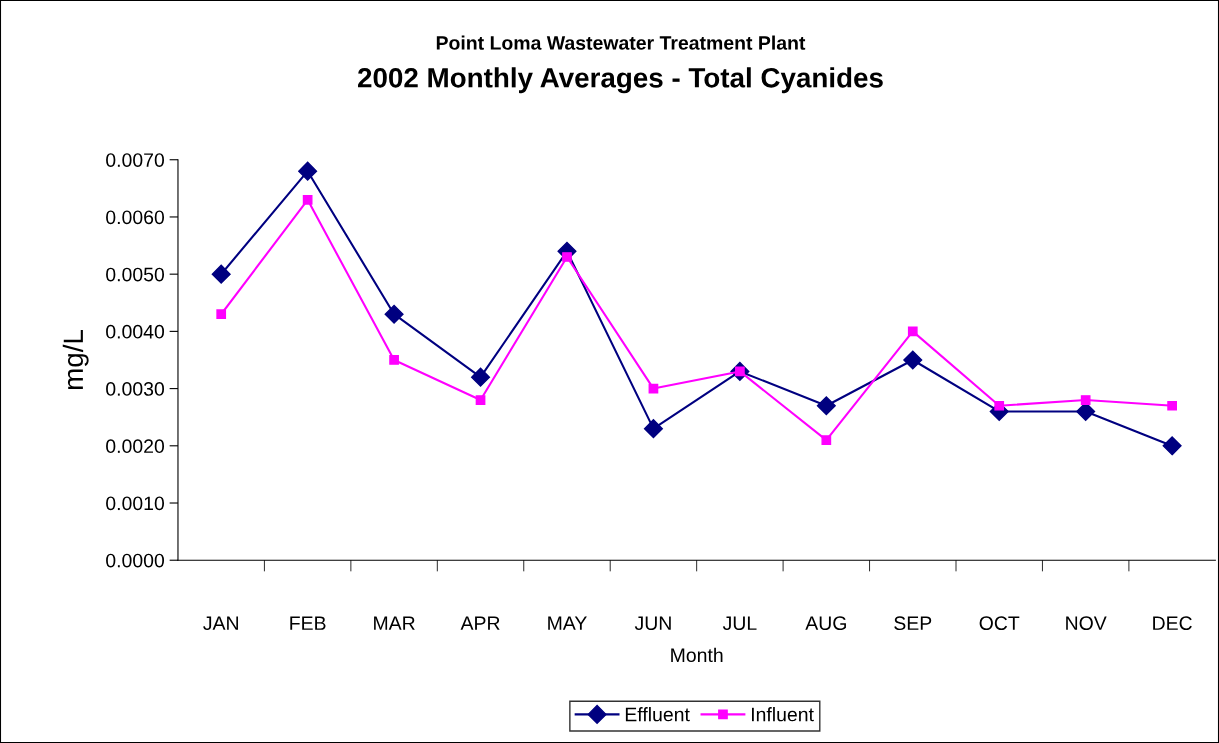 The width and height of the screenshot is (1219, 743). Describe the element at coordinates (480, 623) in the screenshot. I see `x-tick-label: APR` at that location.